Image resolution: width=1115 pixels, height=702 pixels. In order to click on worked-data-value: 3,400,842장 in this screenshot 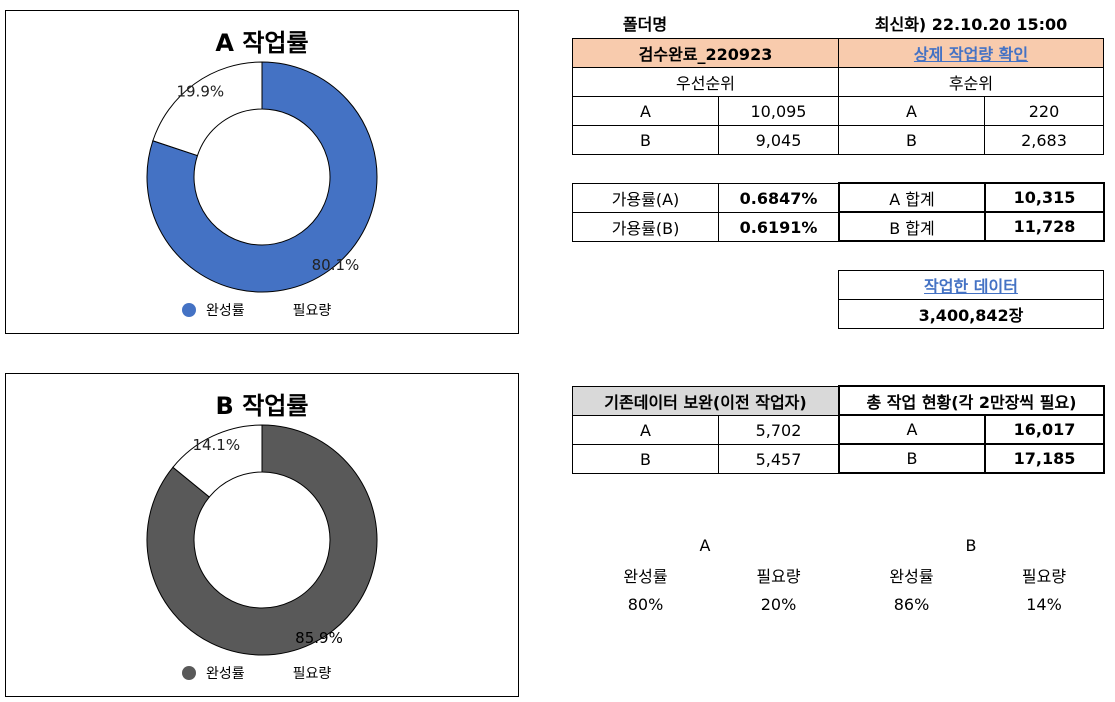, I will do `click(971, 314)`.